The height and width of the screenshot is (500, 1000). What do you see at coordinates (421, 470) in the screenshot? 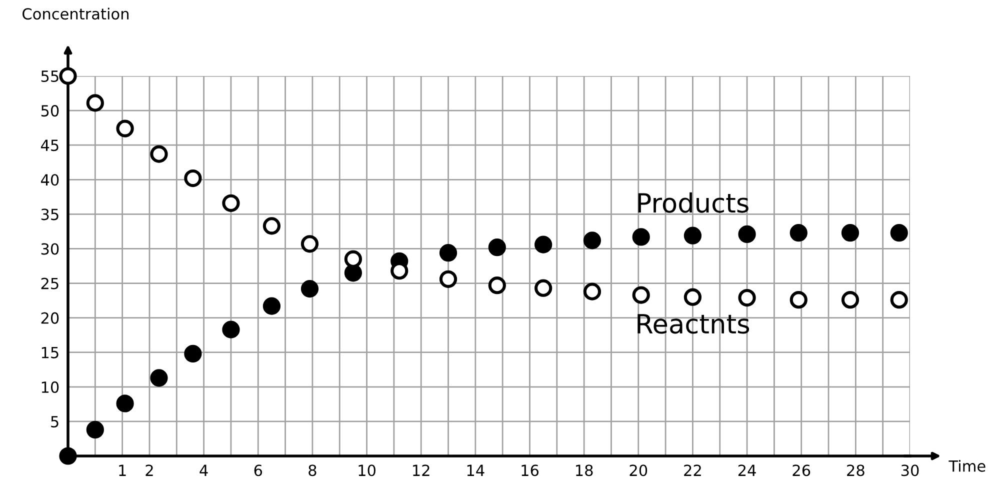
I see `x-tick-label: 12` at bounding box center [421, 470].